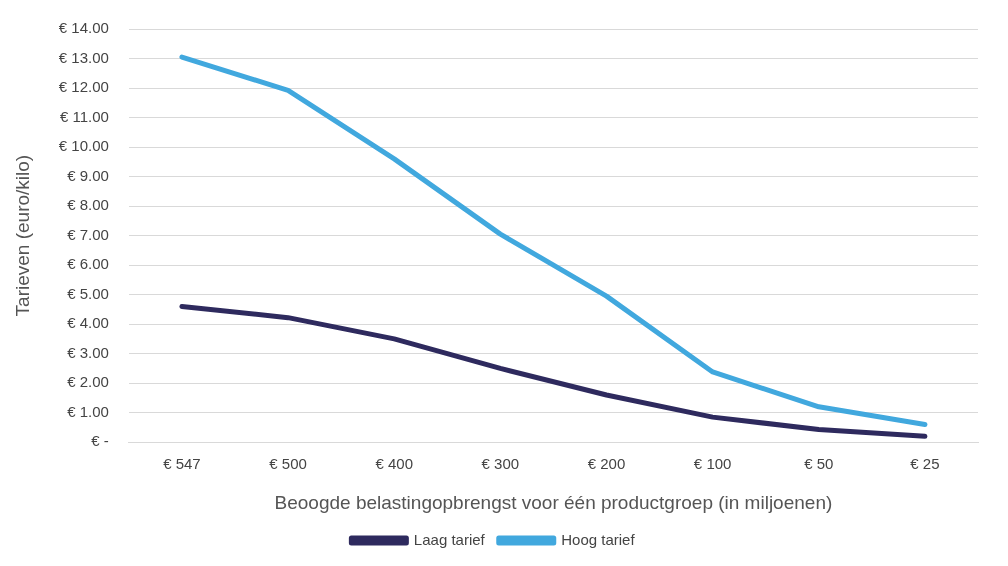 The height and width of the screenshot is (566, 1008). I want to click on y-tick-label: € 8.00, so click(88, 205).